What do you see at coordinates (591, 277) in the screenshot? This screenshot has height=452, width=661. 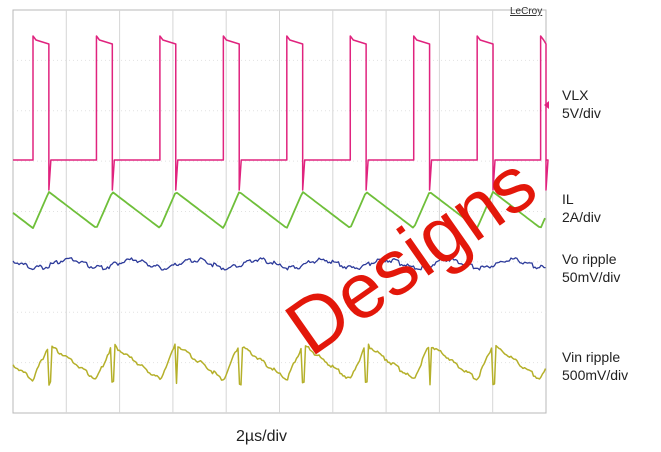 I see `channel-scale: 50mV/div` at bounding box center [591, 277].